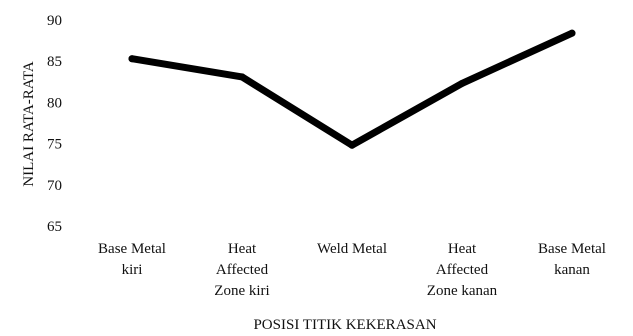 Image resolution: width=633 pixels, height=336 pixels. I want to click on y-tick-label: 85, so click(54, 62).